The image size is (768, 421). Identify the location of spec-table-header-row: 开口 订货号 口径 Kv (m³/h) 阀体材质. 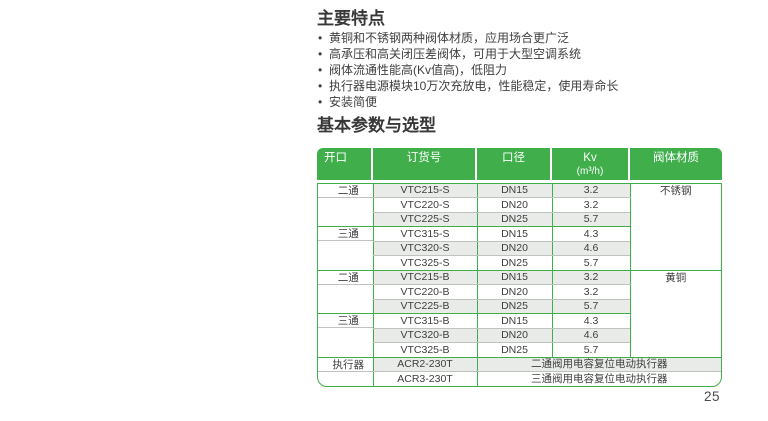
(519, 164).